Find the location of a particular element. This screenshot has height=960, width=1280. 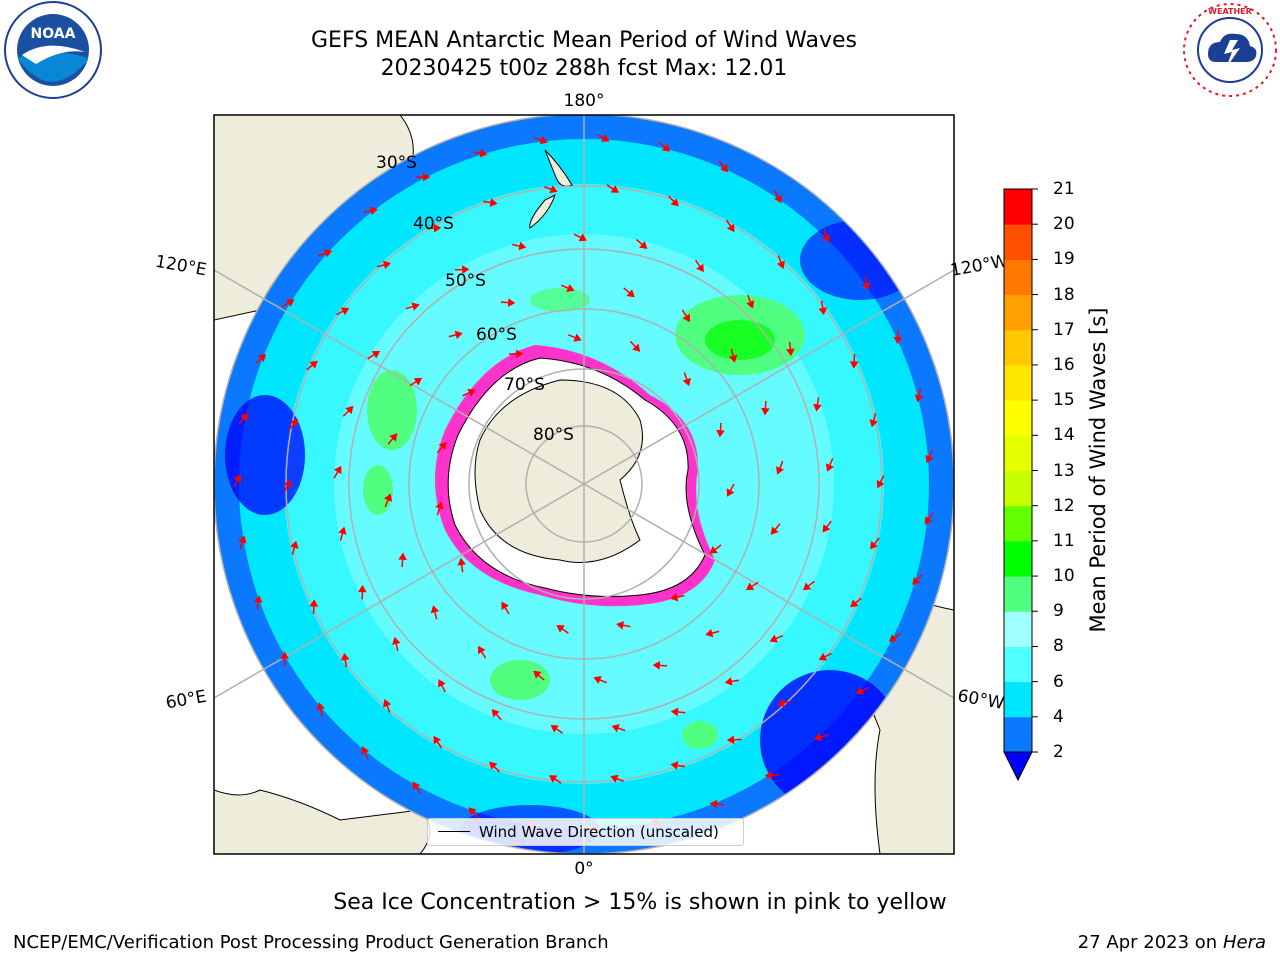

colorbar-extend-min is located at coordinates (1018, 766).